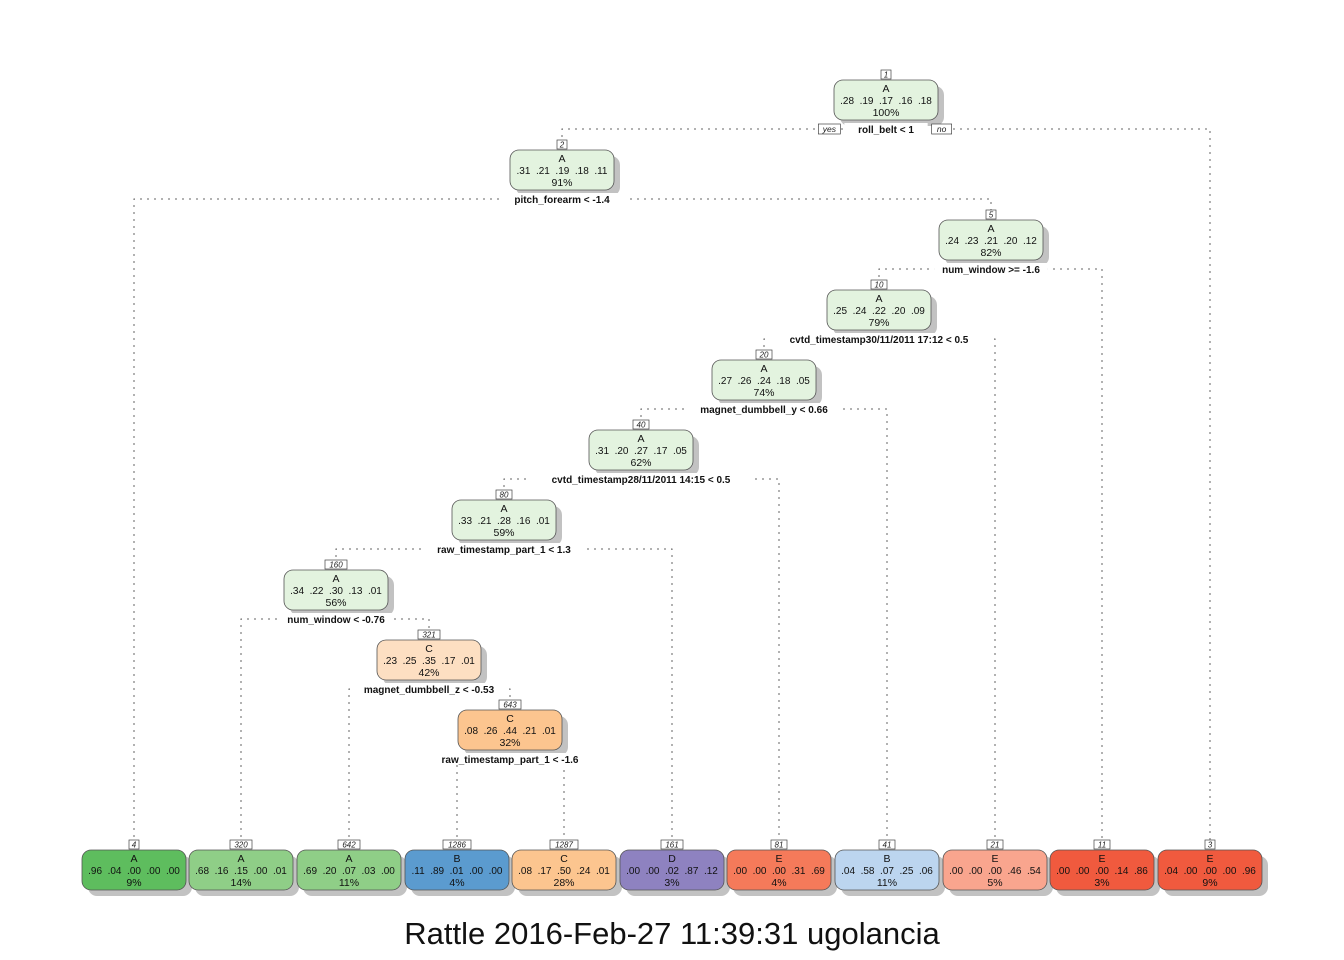  I want to click on tree-node: 161 D.00 .00 .02 .87 .123%, so click(674, 867).